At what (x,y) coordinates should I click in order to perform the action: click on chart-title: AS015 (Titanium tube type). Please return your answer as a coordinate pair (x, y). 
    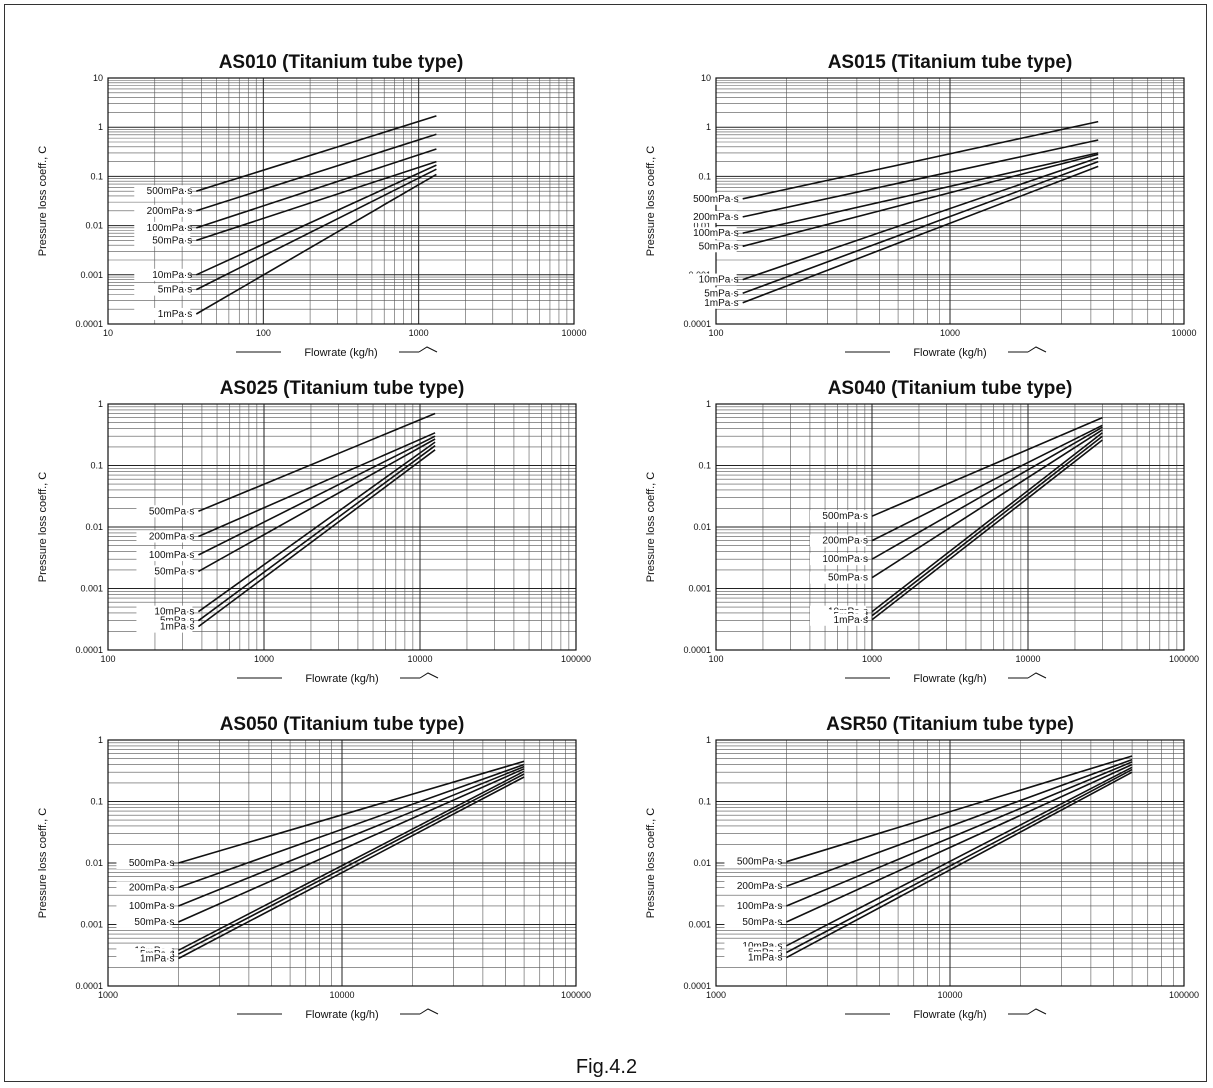
    Looking at the image, I should click on (950, 62).